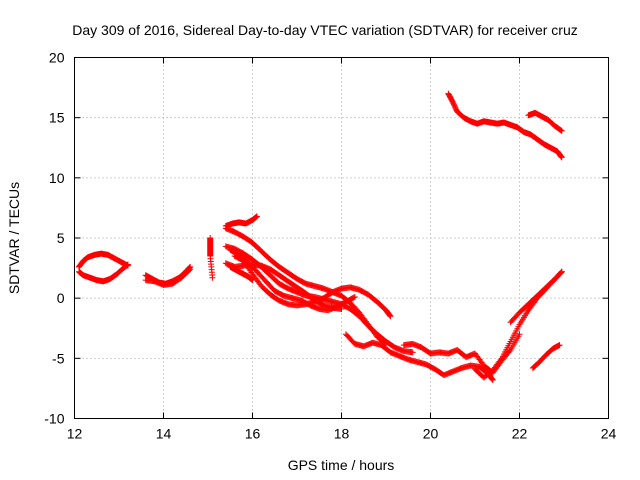 Image resolution: width=640 pixels, height=480 pixels. Describe the element at coordinates (57, 118) in the screenshot. I see `y-tick-label: 15` at that location.